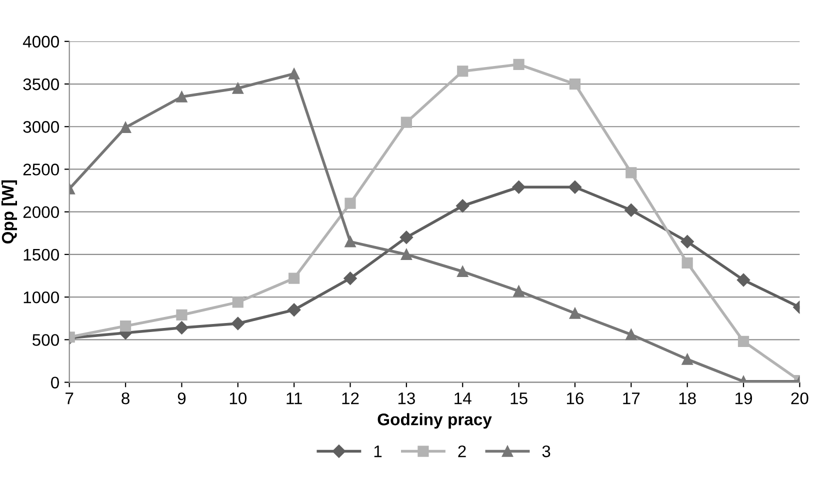  Describe the element at coordinates (41, 297) in the screenshot. I see `y-tick-label: 1000` at that location.